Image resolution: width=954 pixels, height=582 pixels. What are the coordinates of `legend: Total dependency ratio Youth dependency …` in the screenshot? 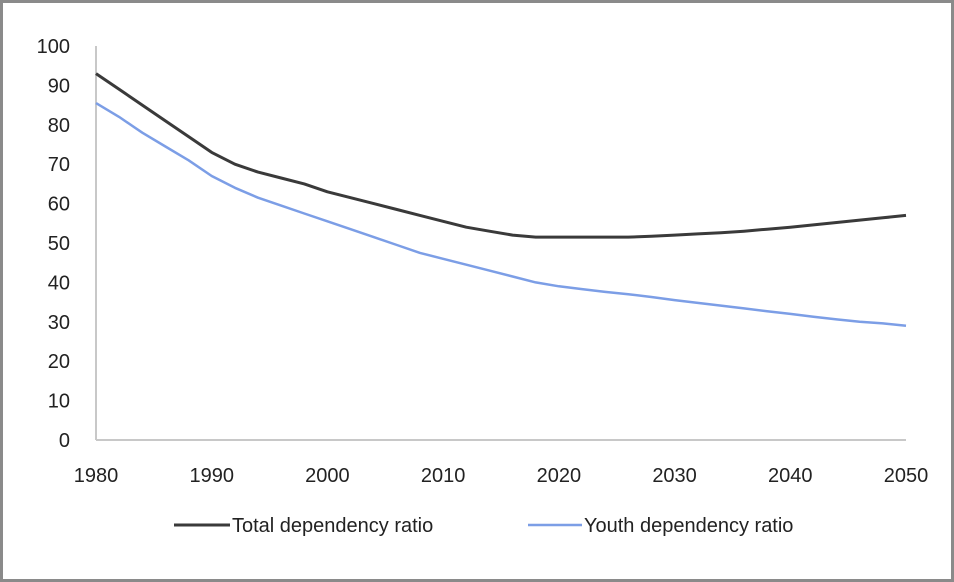 It's located at (483, 526).